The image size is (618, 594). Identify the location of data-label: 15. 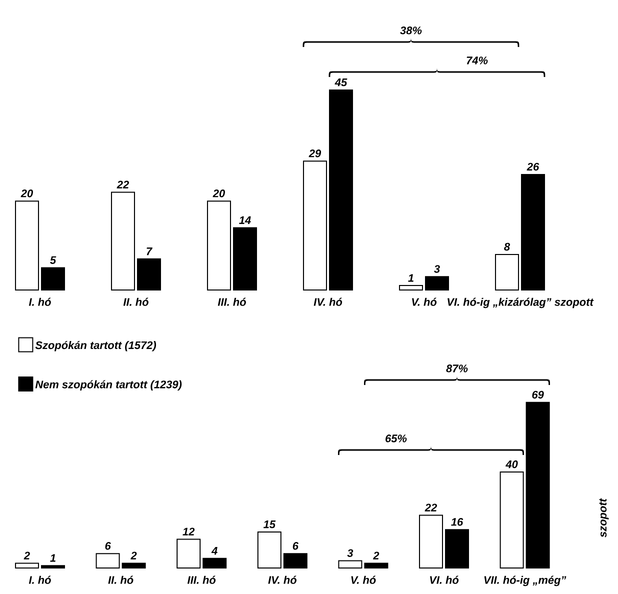
(269, 524).